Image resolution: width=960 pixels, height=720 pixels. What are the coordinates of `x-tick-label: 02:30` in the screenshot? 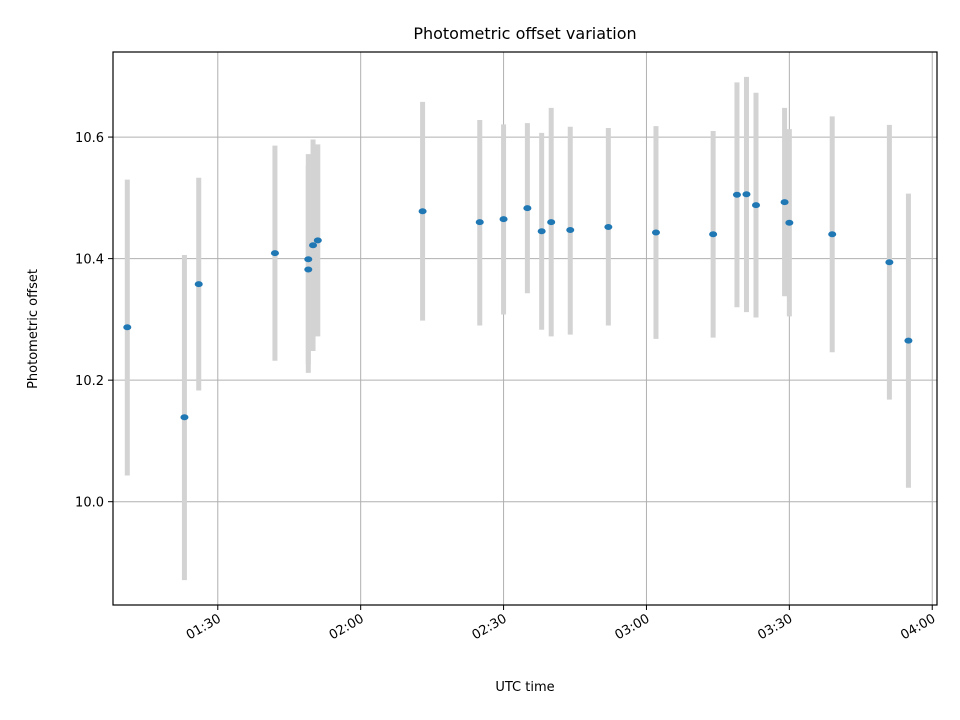 It's located at (490, 627).